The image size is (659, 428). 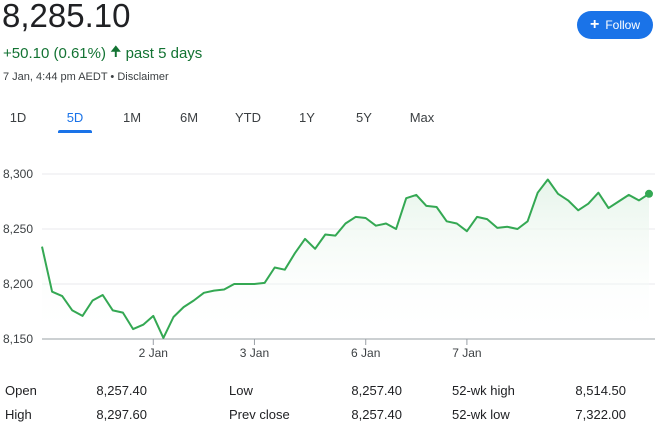 I want to click on last-price-dot, so click(x=649, y=193).